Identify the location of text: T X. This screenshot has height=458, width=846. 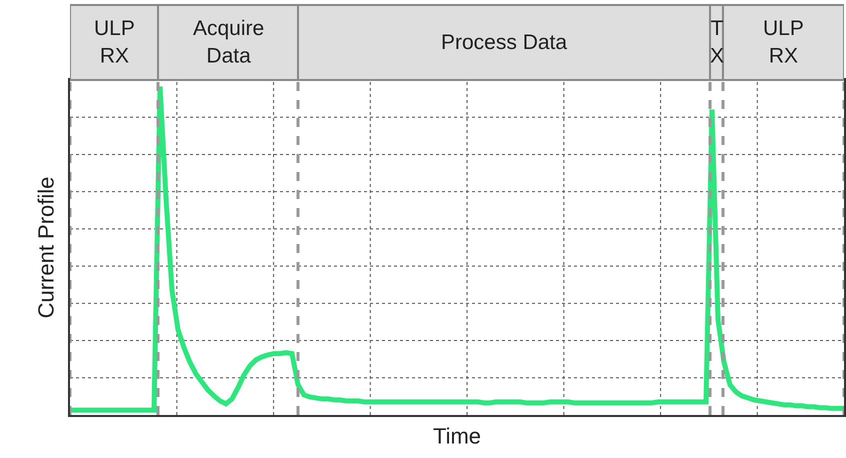
(717, 42).